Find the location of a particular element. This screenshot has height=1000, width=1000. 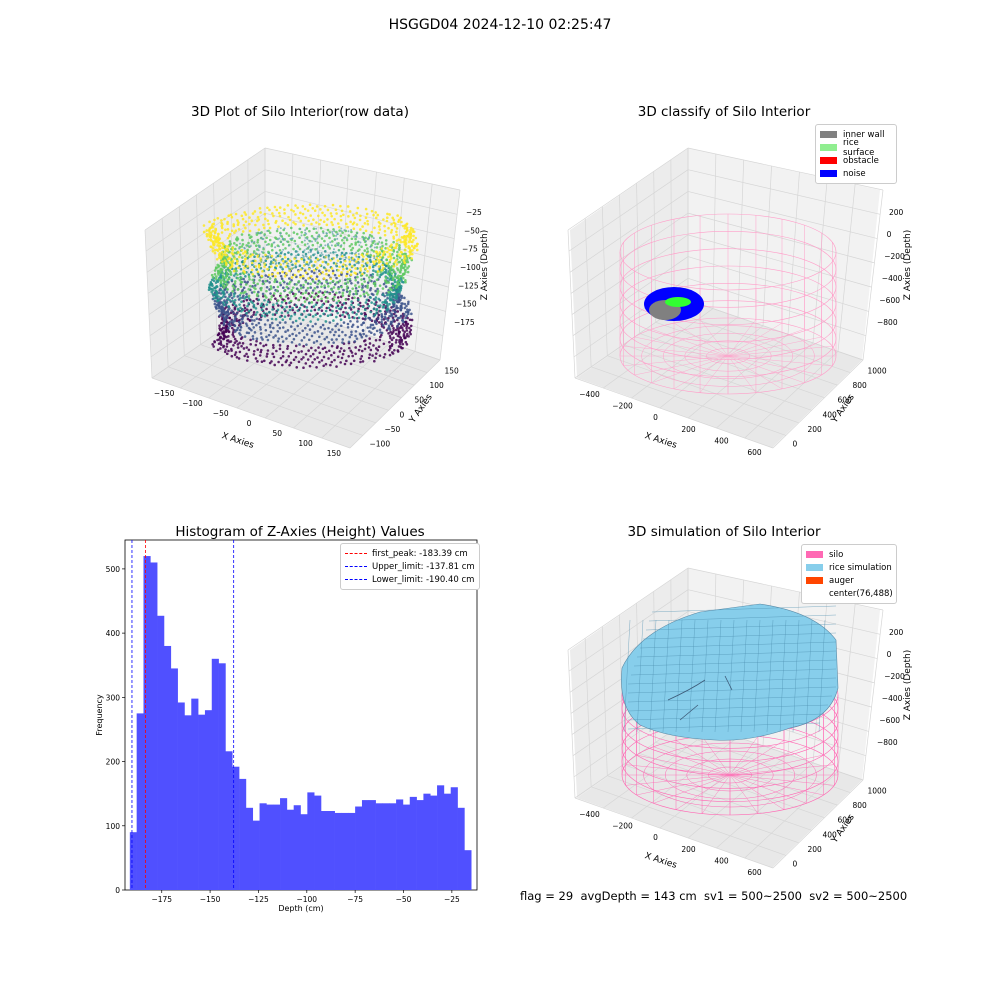

histogram-bars is located at coordinates (300, 723).